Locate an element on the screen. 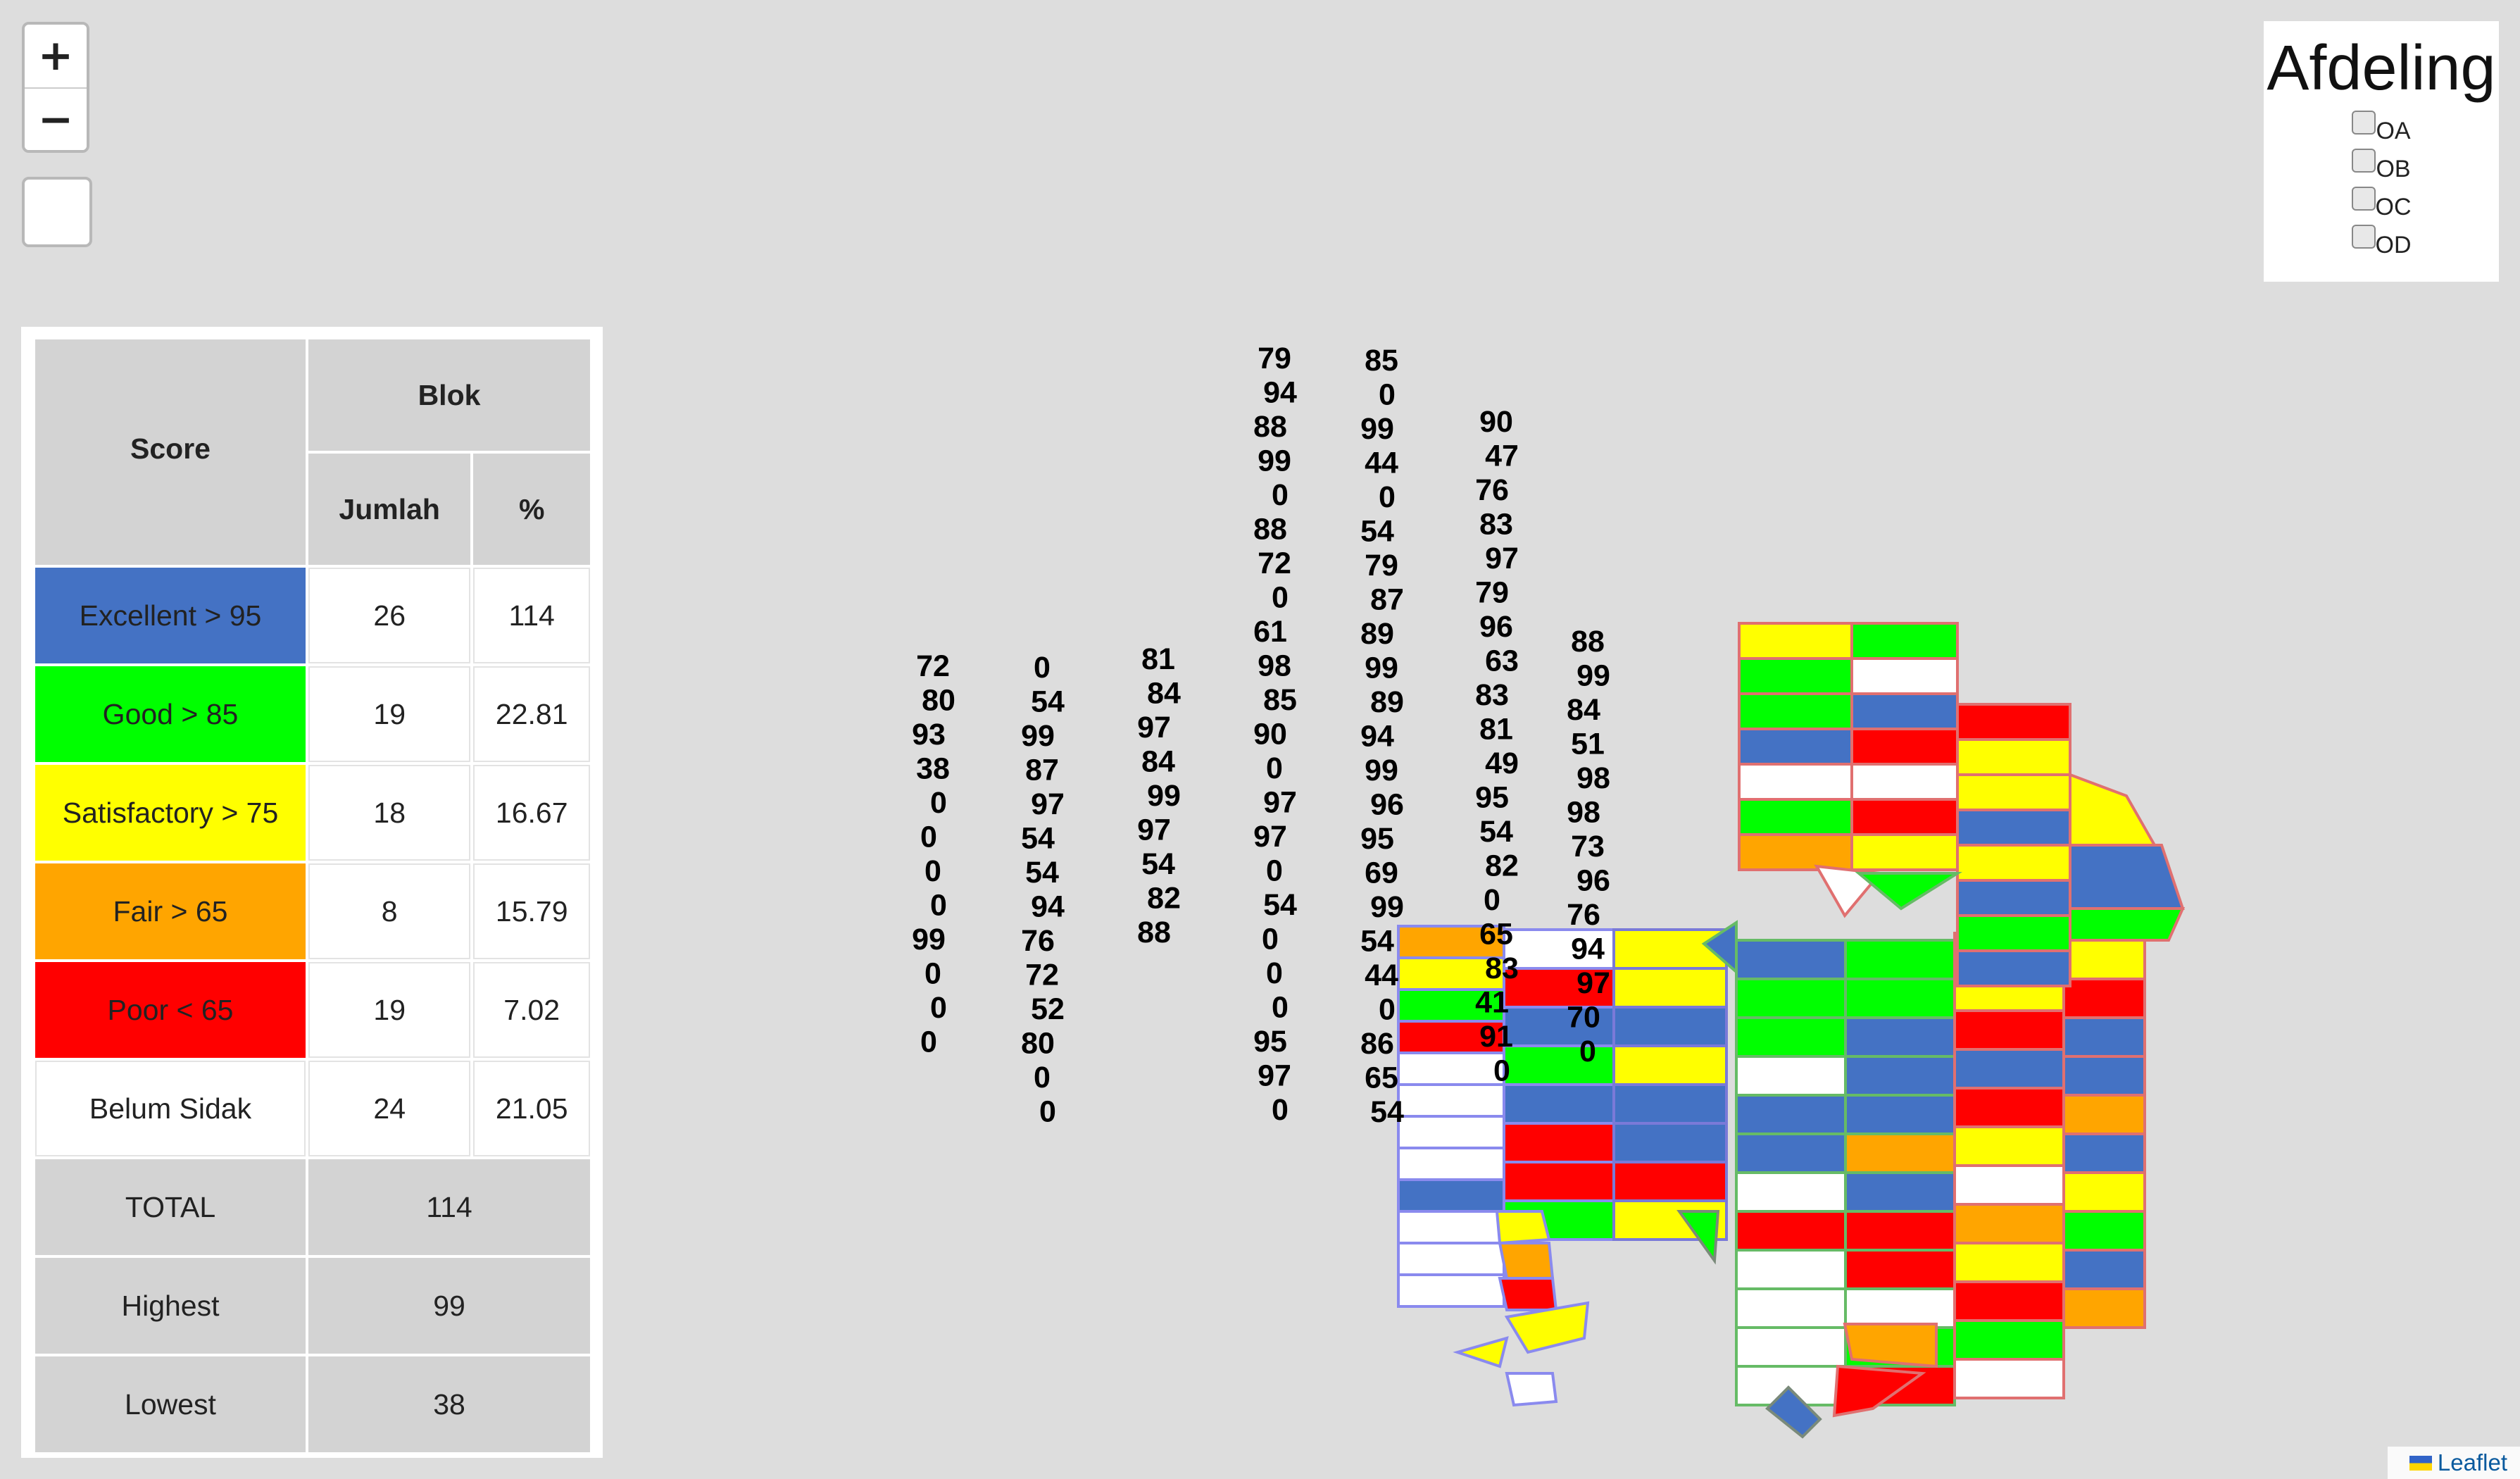 The image size is (2520, 1479). leaflet-link: Leaflet is located at coordinates (2473, 1462).